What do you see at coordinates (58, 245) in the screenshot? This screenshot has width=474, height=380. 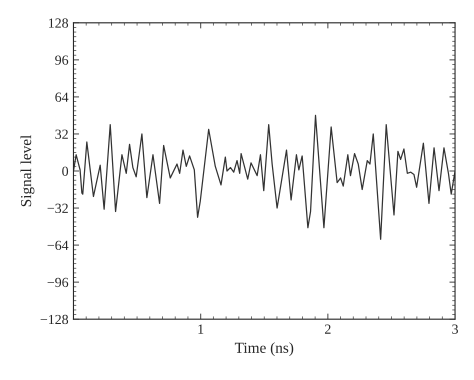 I see `y-tick-label: −64` at bounding box center [58, 245].